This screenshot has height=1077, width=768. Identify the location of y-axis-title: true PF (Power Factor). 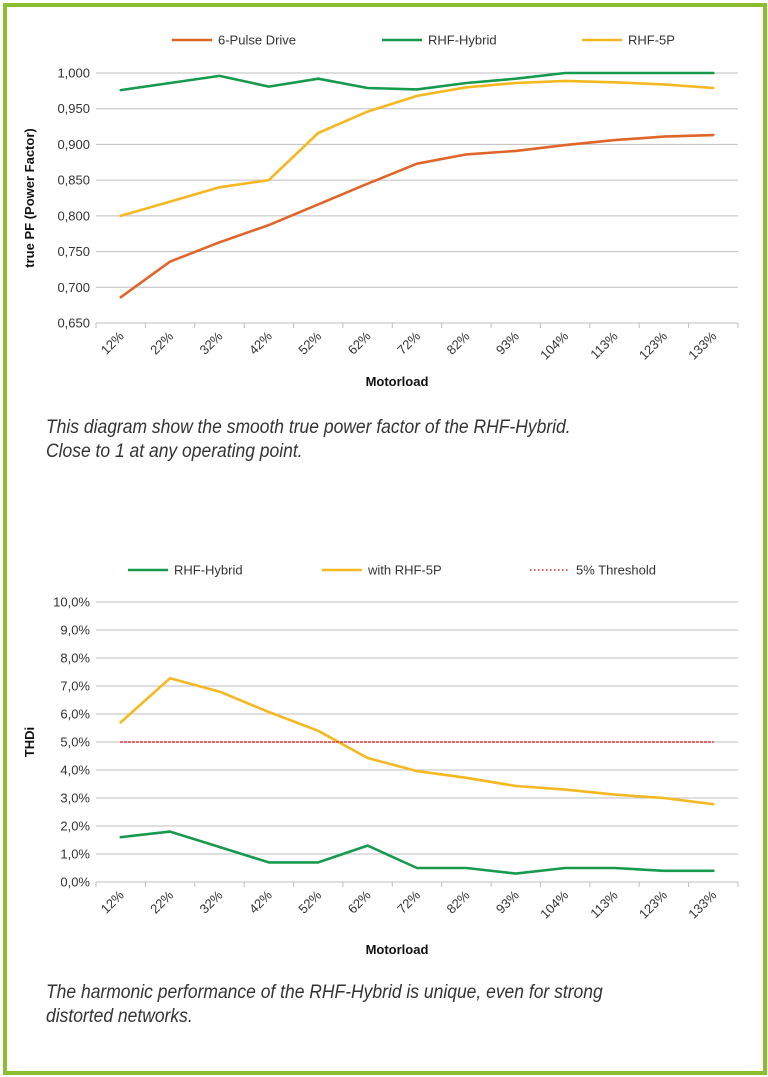
(29, 197).